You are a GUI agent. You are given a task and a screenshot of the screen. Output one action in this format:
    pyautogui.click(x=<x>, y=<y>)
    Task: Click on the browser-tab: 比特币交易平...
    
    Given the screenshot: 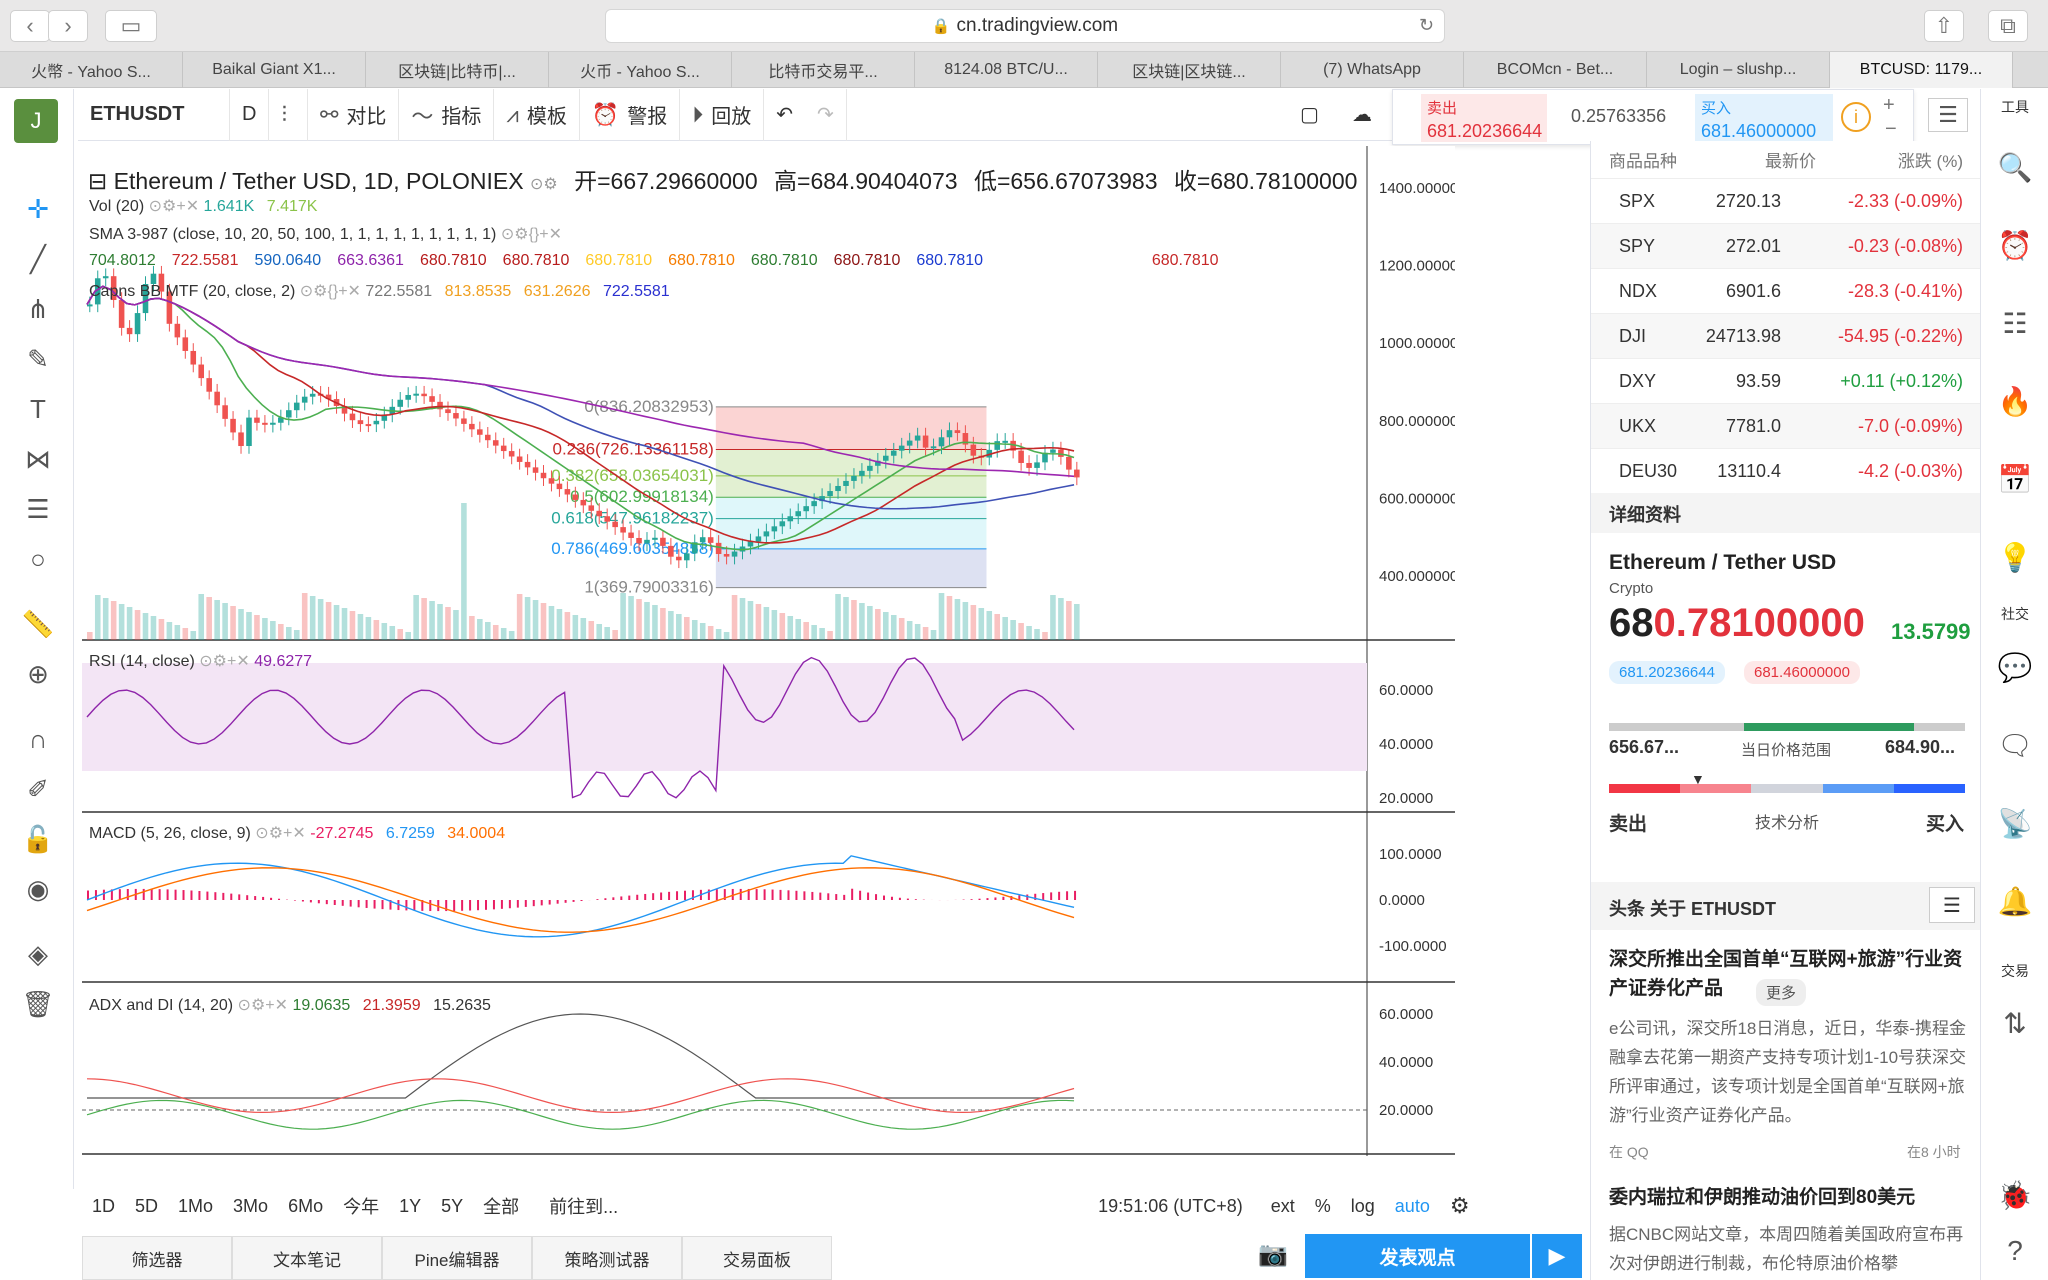 What is the action you would take?
    pyautogui.click(x=823, y=70)
    